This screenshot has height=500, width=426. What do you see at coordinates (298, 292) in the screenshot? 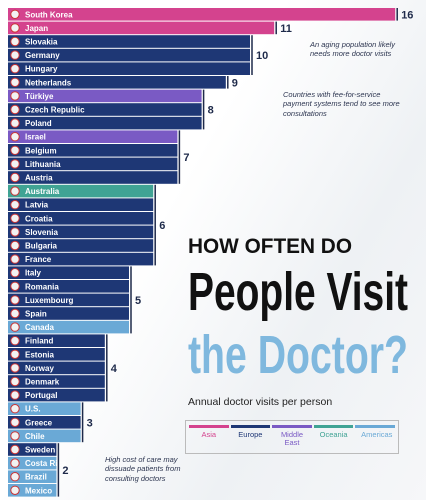
I see `title-line: People Visit` at bounding box center [298, 292].